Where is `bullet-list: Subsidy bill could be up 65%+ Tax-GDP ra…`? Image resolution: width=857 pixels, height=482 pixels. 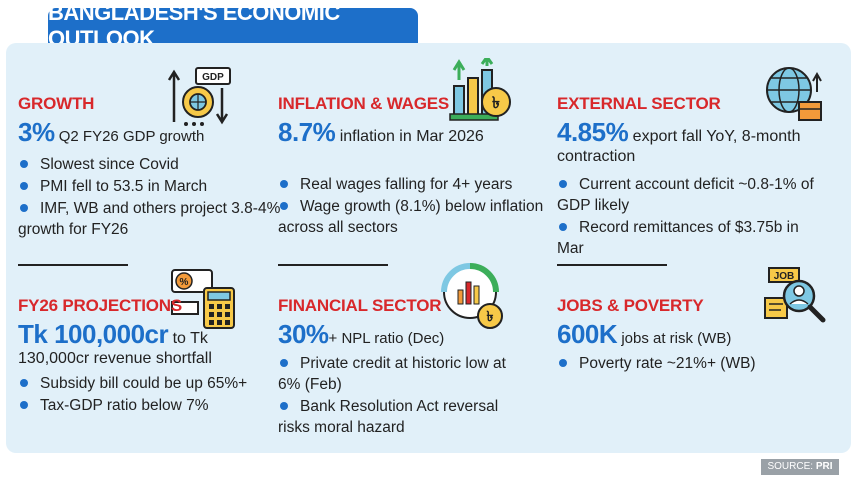 bullet-list: Subsidy bill could be up 65%+ Tax-GDP ra… is located at coordinates (135, 395).